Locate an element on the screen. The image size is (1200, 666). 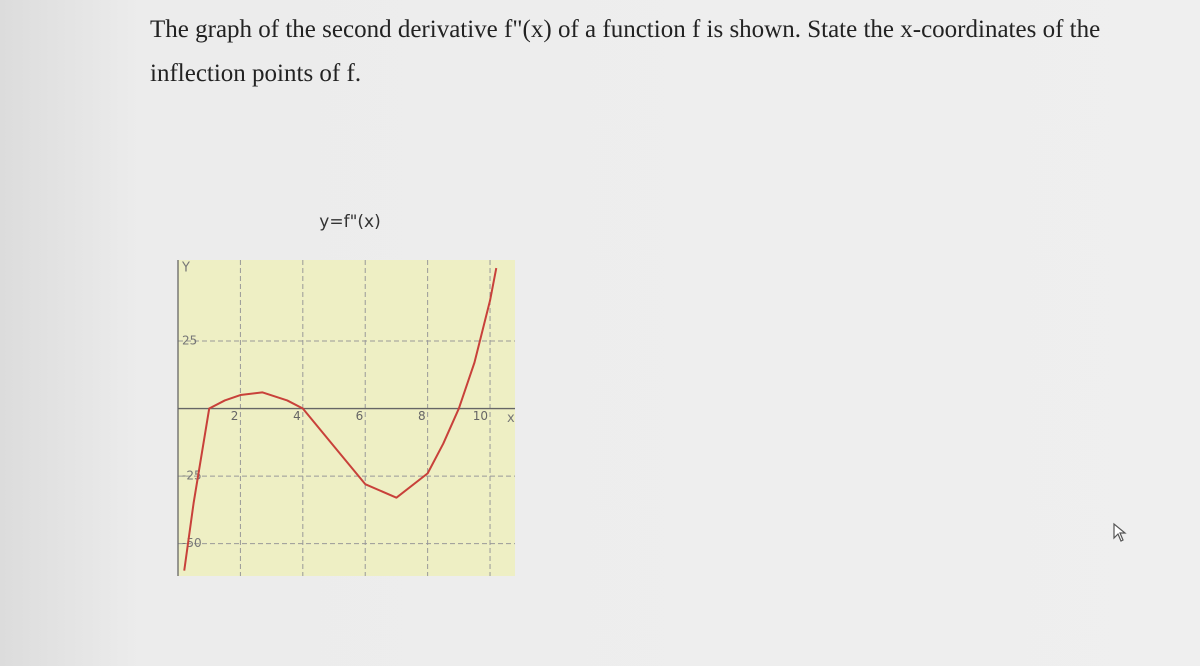
cursor-icon is located at coordinates (1120, 532).